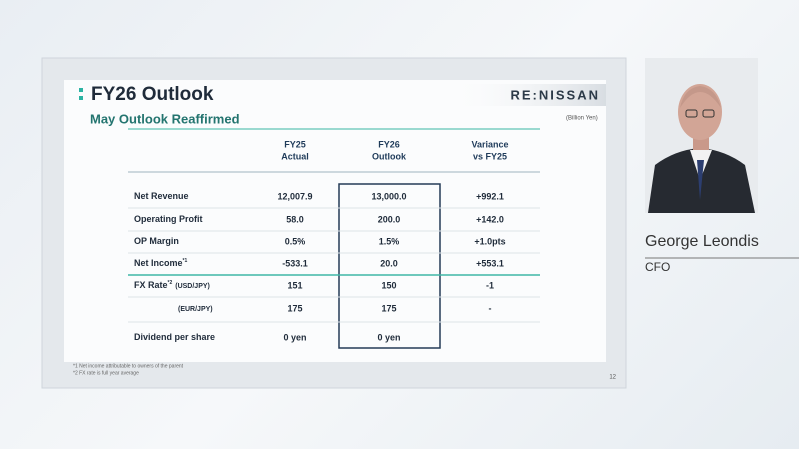 The height and width of the screenshot is (449, 799). What do you see at coordinates (389, 241) in the screenshot?
I see `cell: 1.5%` at bounding box center [389, 241].